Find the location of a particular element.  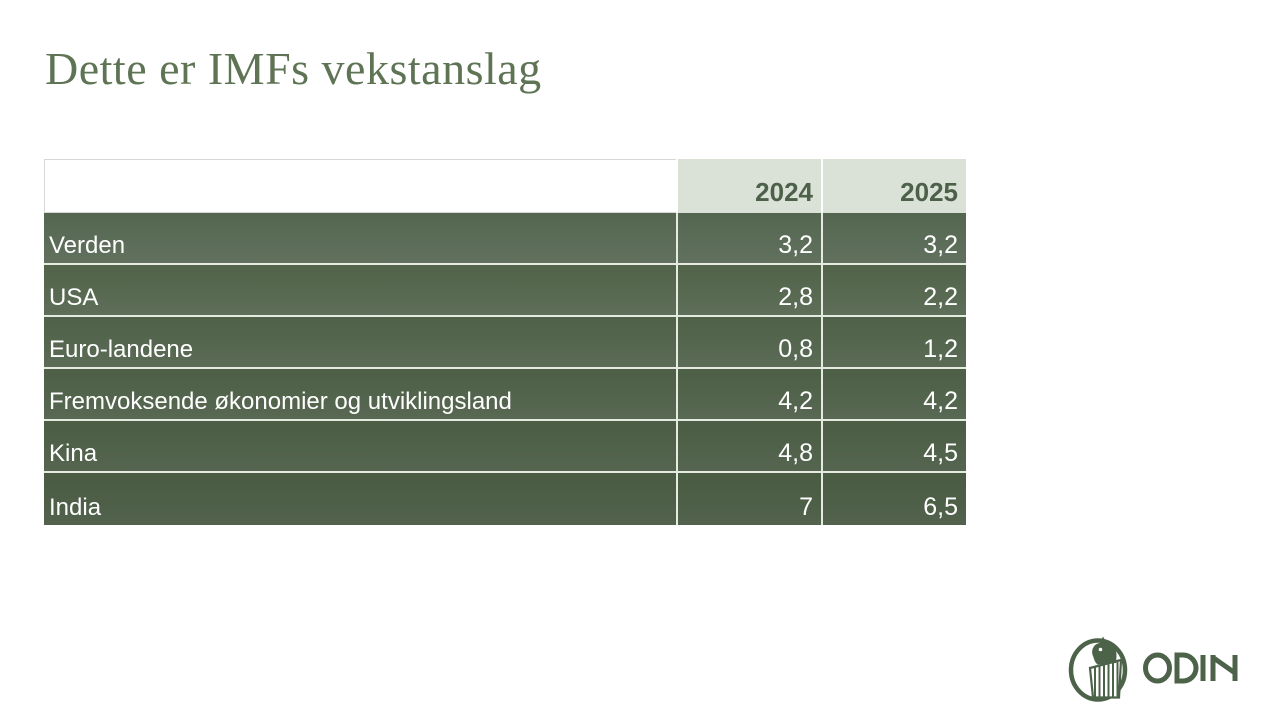

value-2024: 3,2 is located at coordinates (748, 239).